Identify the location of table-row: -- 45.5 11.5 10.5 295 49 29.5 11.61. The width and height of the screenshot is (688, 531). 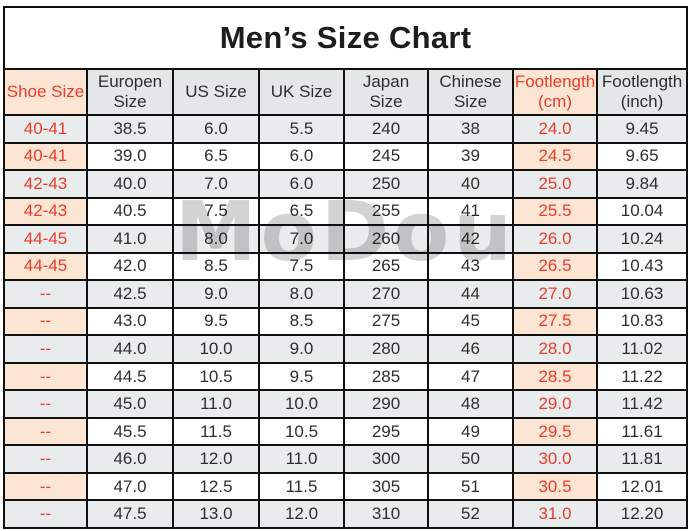
(345, 431).